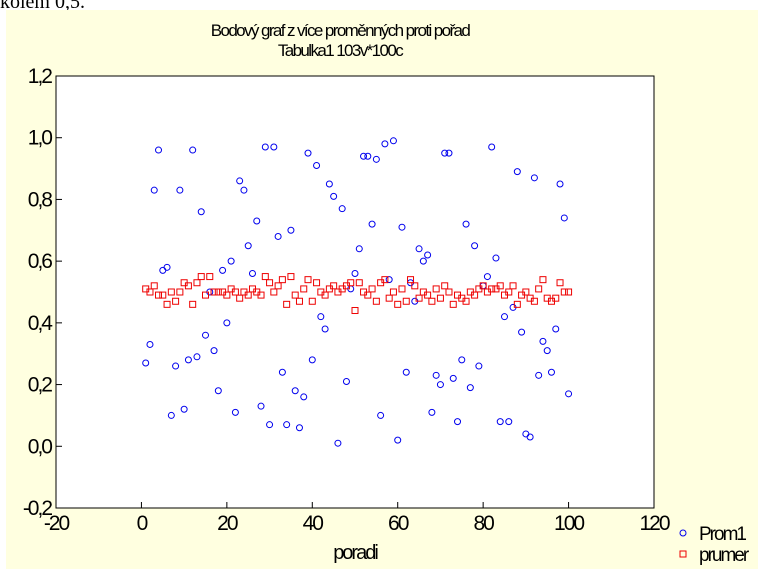  I want to click on x-tick-label: -20, so click(57, 523).